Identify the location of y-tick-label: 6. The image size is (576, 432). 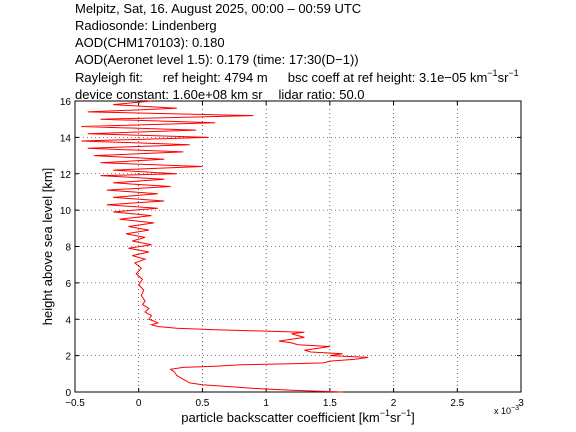
(68, 284).